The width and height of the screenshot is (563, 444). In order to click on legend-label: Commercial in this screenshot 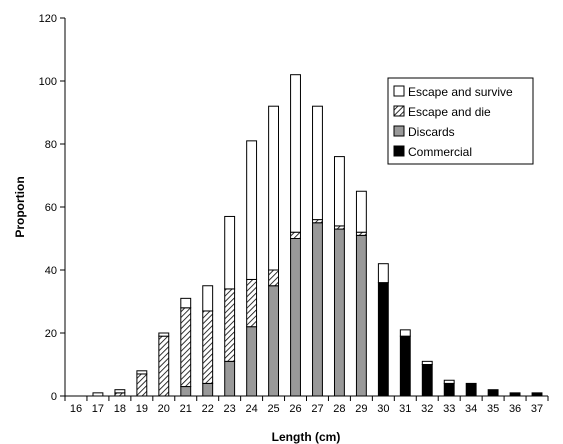, I will do `click(440, 152)`.